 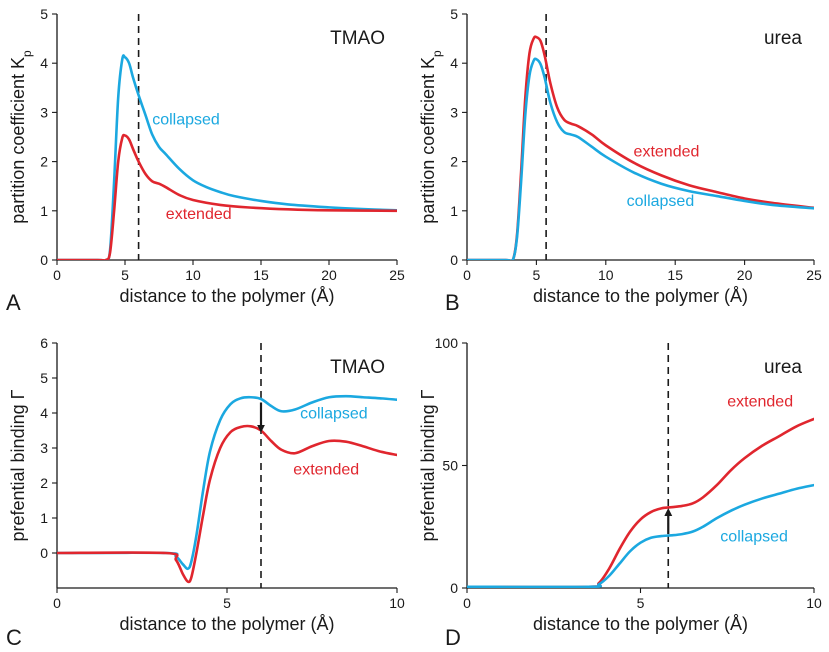 What do you see at coordinates (14, 637) in the screenshot?
I see `panel-letter: C` at bounding box center [14, 637].